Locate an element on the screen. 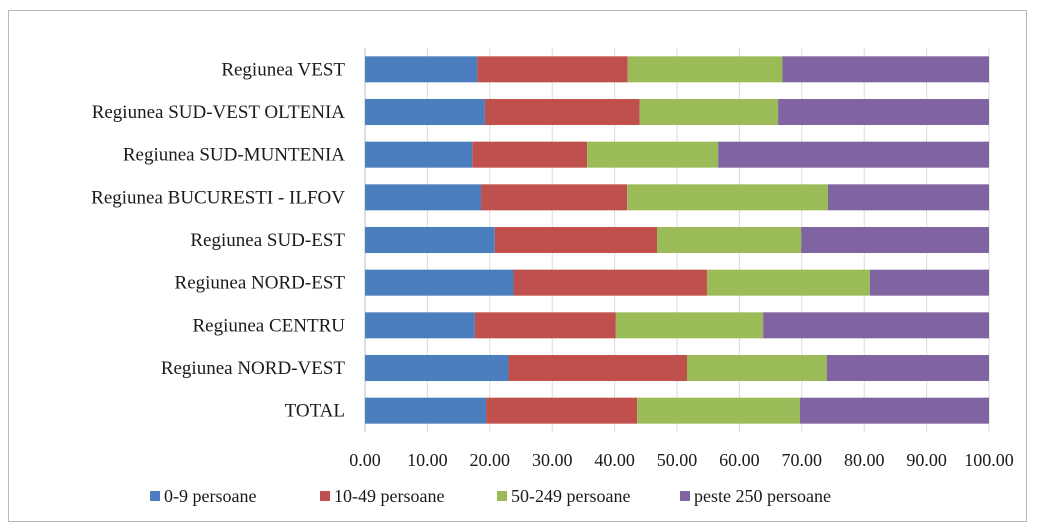 This screenshot has width=1038, height=531. x-tick-label: 40.00 is located at coordinates (614, 460).